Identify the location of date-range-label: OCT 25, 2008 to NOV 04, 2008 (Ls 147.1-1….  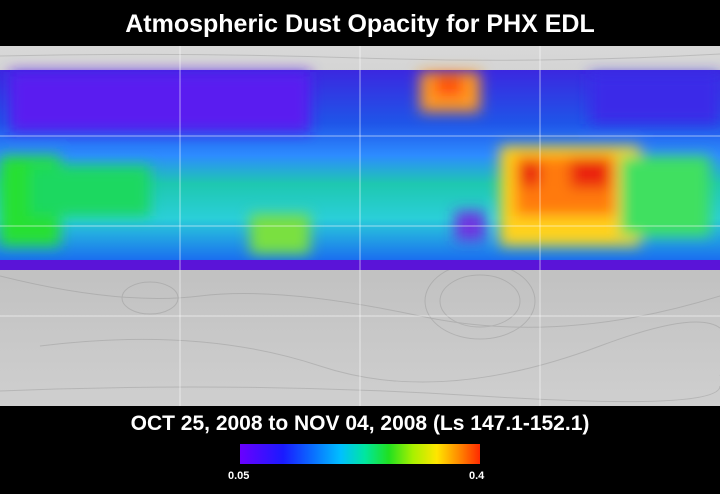
(360, 423).